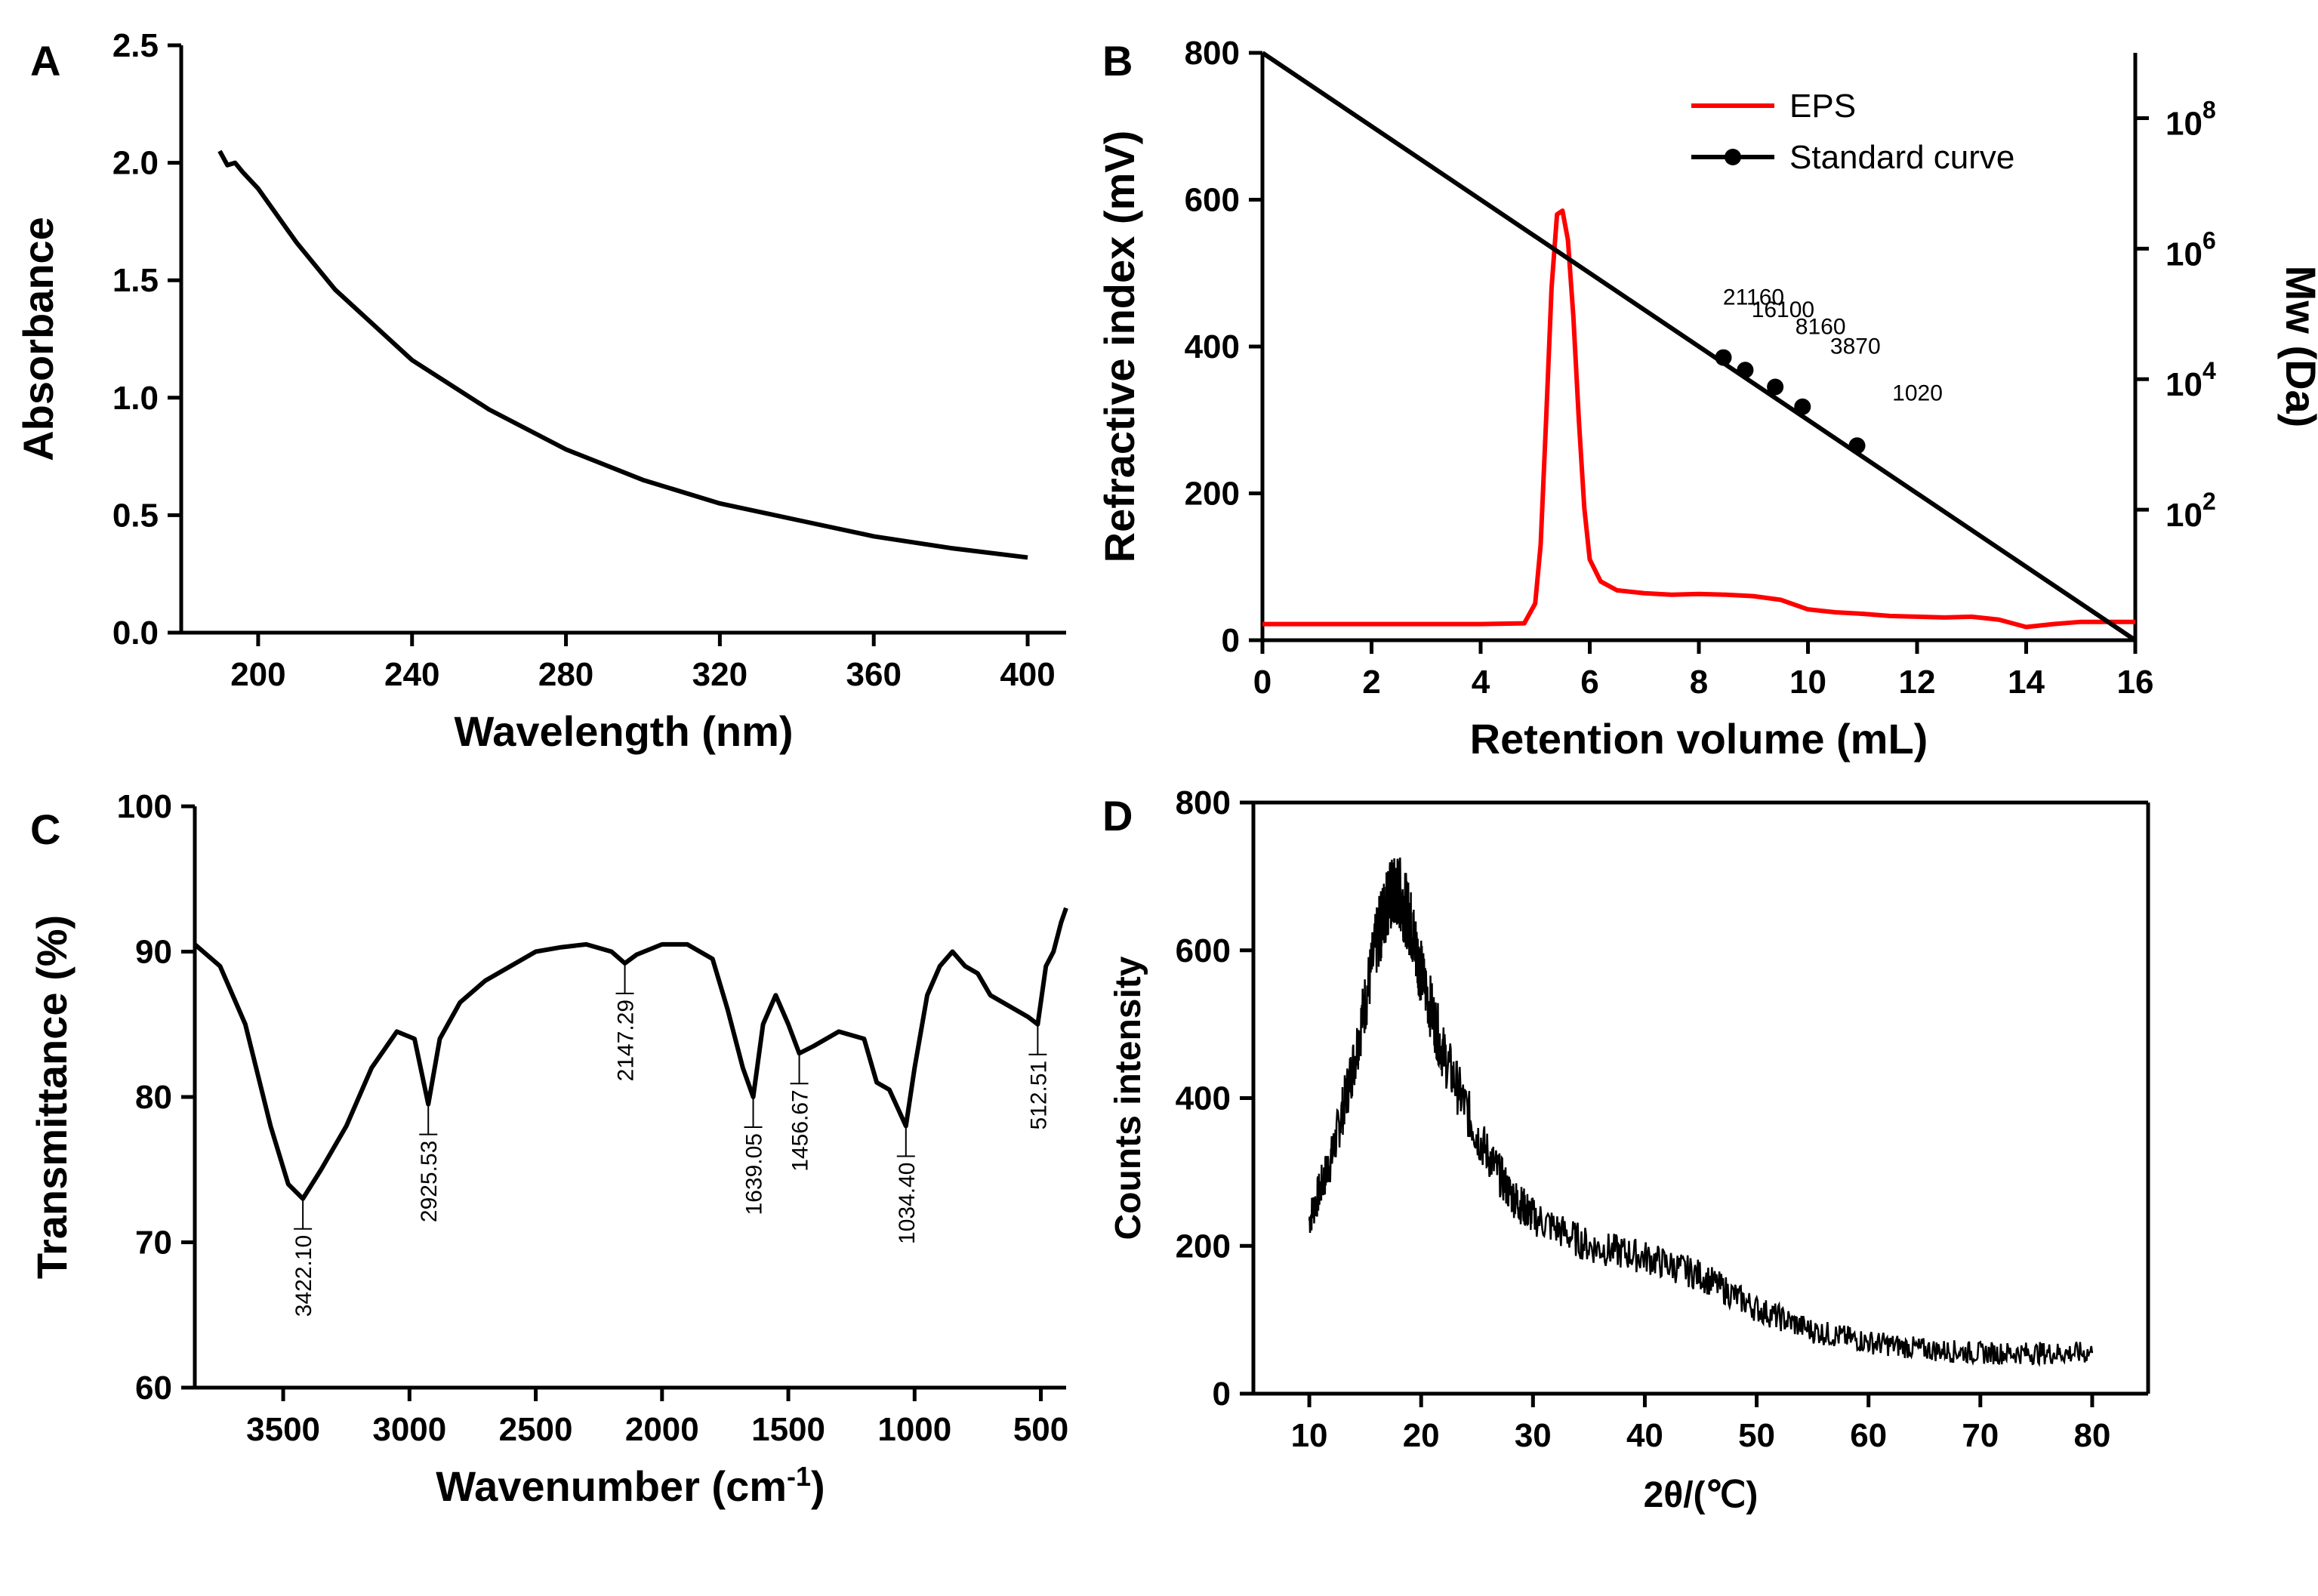 This screenshot has width=2318, height=1596. Describe the element at coordinates (153, 1097) in the screenshot. I see `y-tick-label: 80` at that location.